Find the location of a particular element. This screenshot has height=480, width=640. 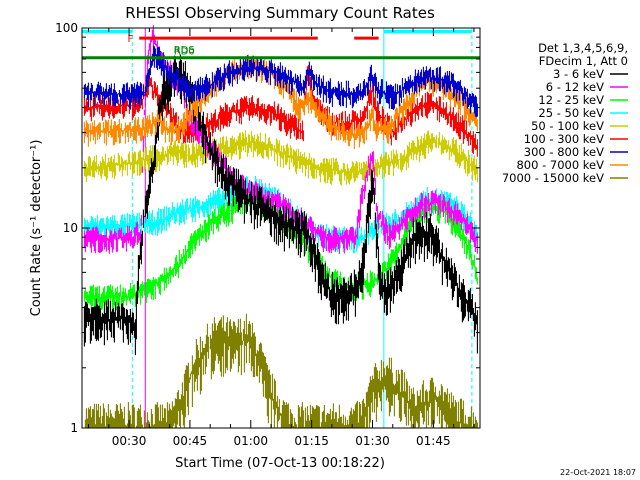

legend-label-5: 50 - 100 keV is located at coordinates (567, 126).